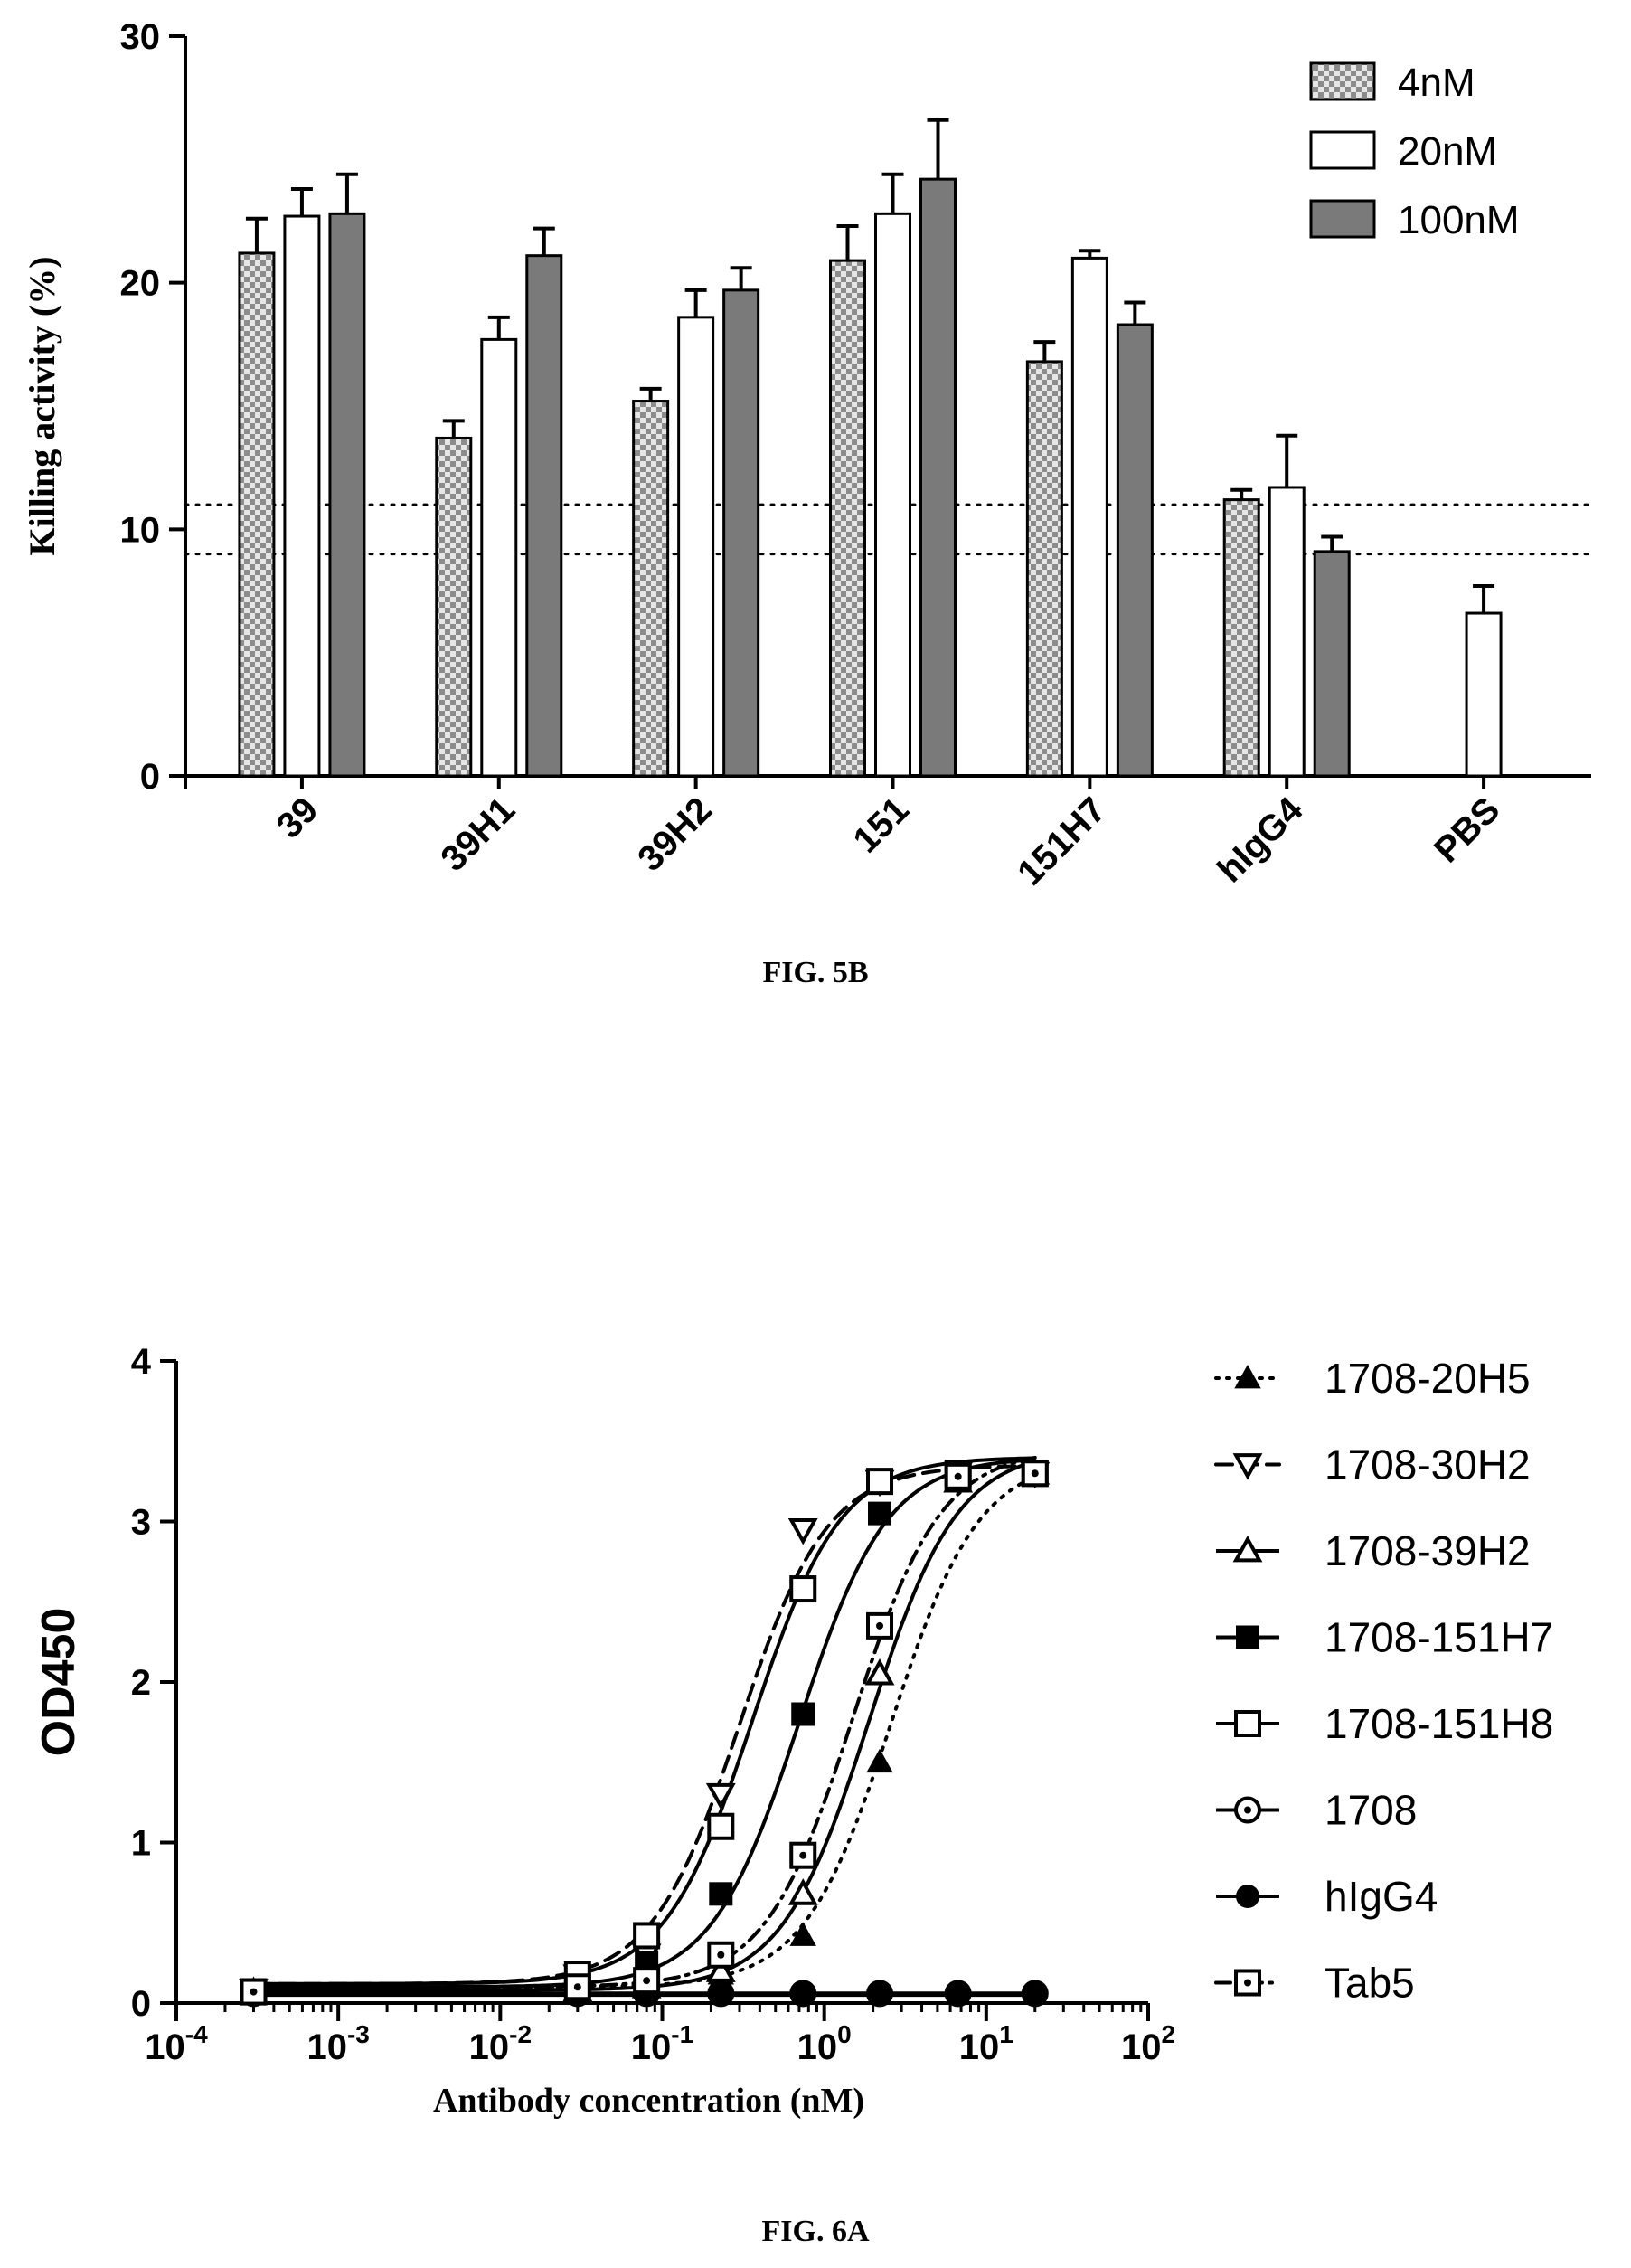  I want to click on x-tick-label: PBS, so click(1467, 829).